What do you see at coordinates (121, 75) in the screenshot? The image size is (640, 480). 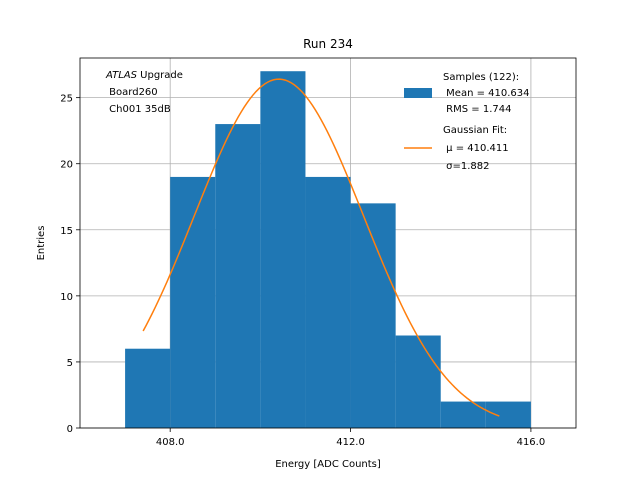 I see `atlas-label: ATLAS` at bounding box center [121, 75].